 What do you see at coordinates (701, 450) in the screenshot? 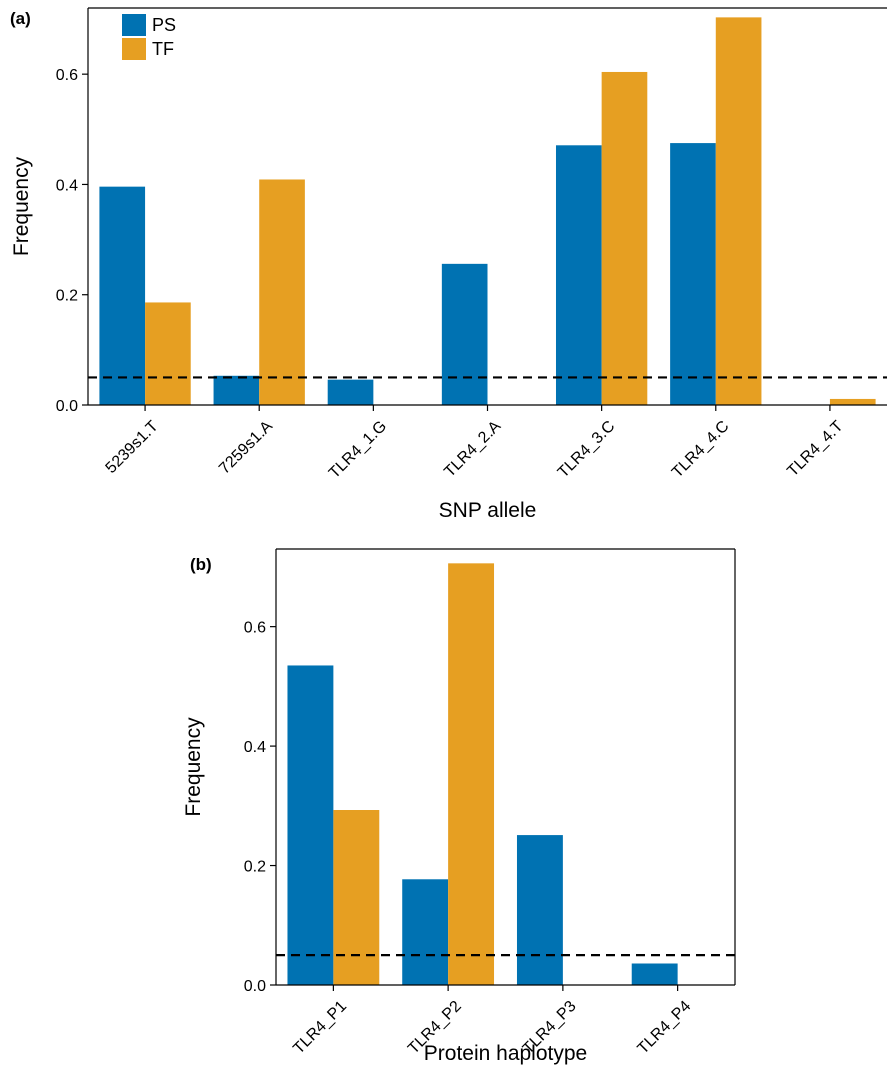
I see `x-tick-label: TLR4_4.C` at bounding box center [701, 450].